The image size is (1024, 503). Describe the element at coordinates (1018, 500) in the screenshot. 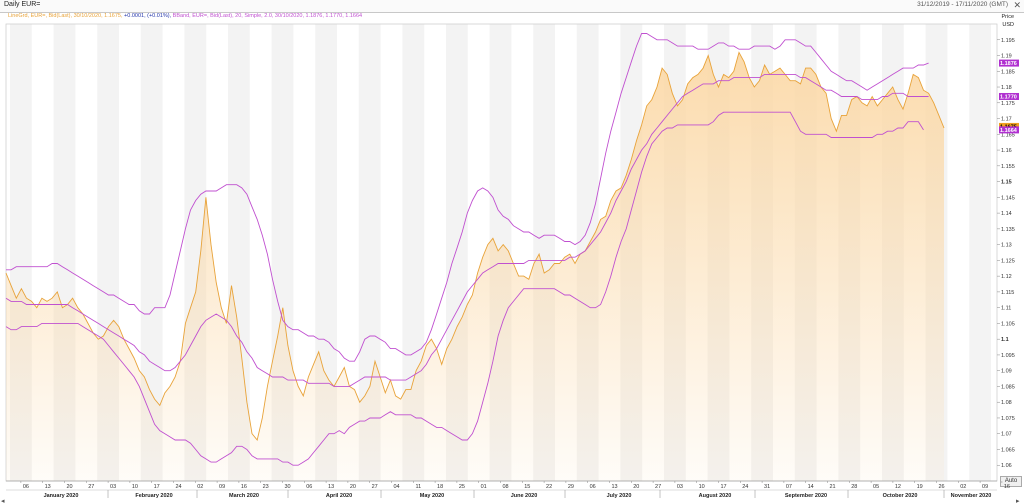

I see `scroll-right-icon: ▸` at that location.